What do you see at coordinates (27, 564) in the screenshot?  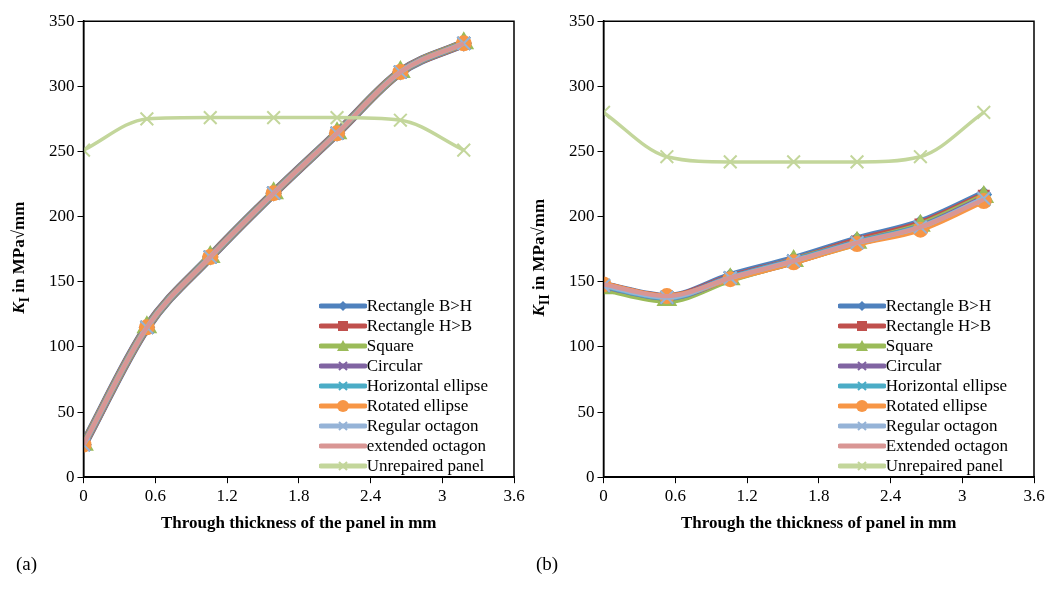 I see `text: (a)` at bounding box center [27, 564].